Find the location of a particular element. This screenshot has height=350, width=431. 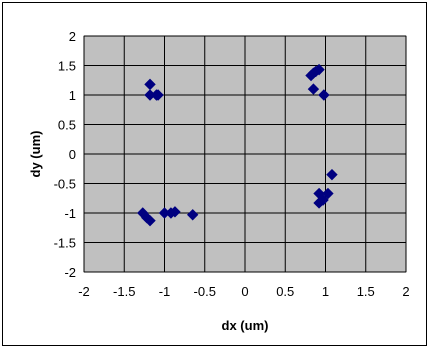

x-tick-label: 0.5 is located at coordinates (285, 291).